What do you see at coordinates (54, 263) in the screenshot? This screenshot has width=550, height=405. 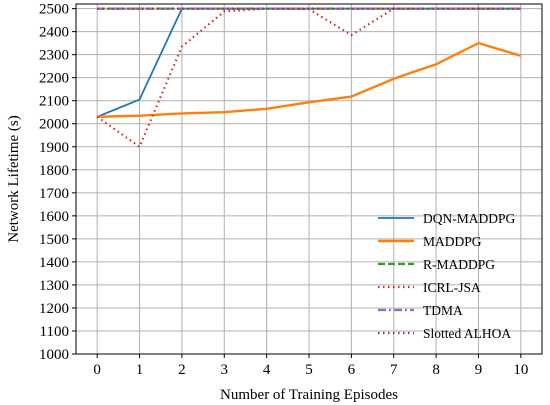 I see `y-tick-label: 1400` at bounding box center [54, 263].